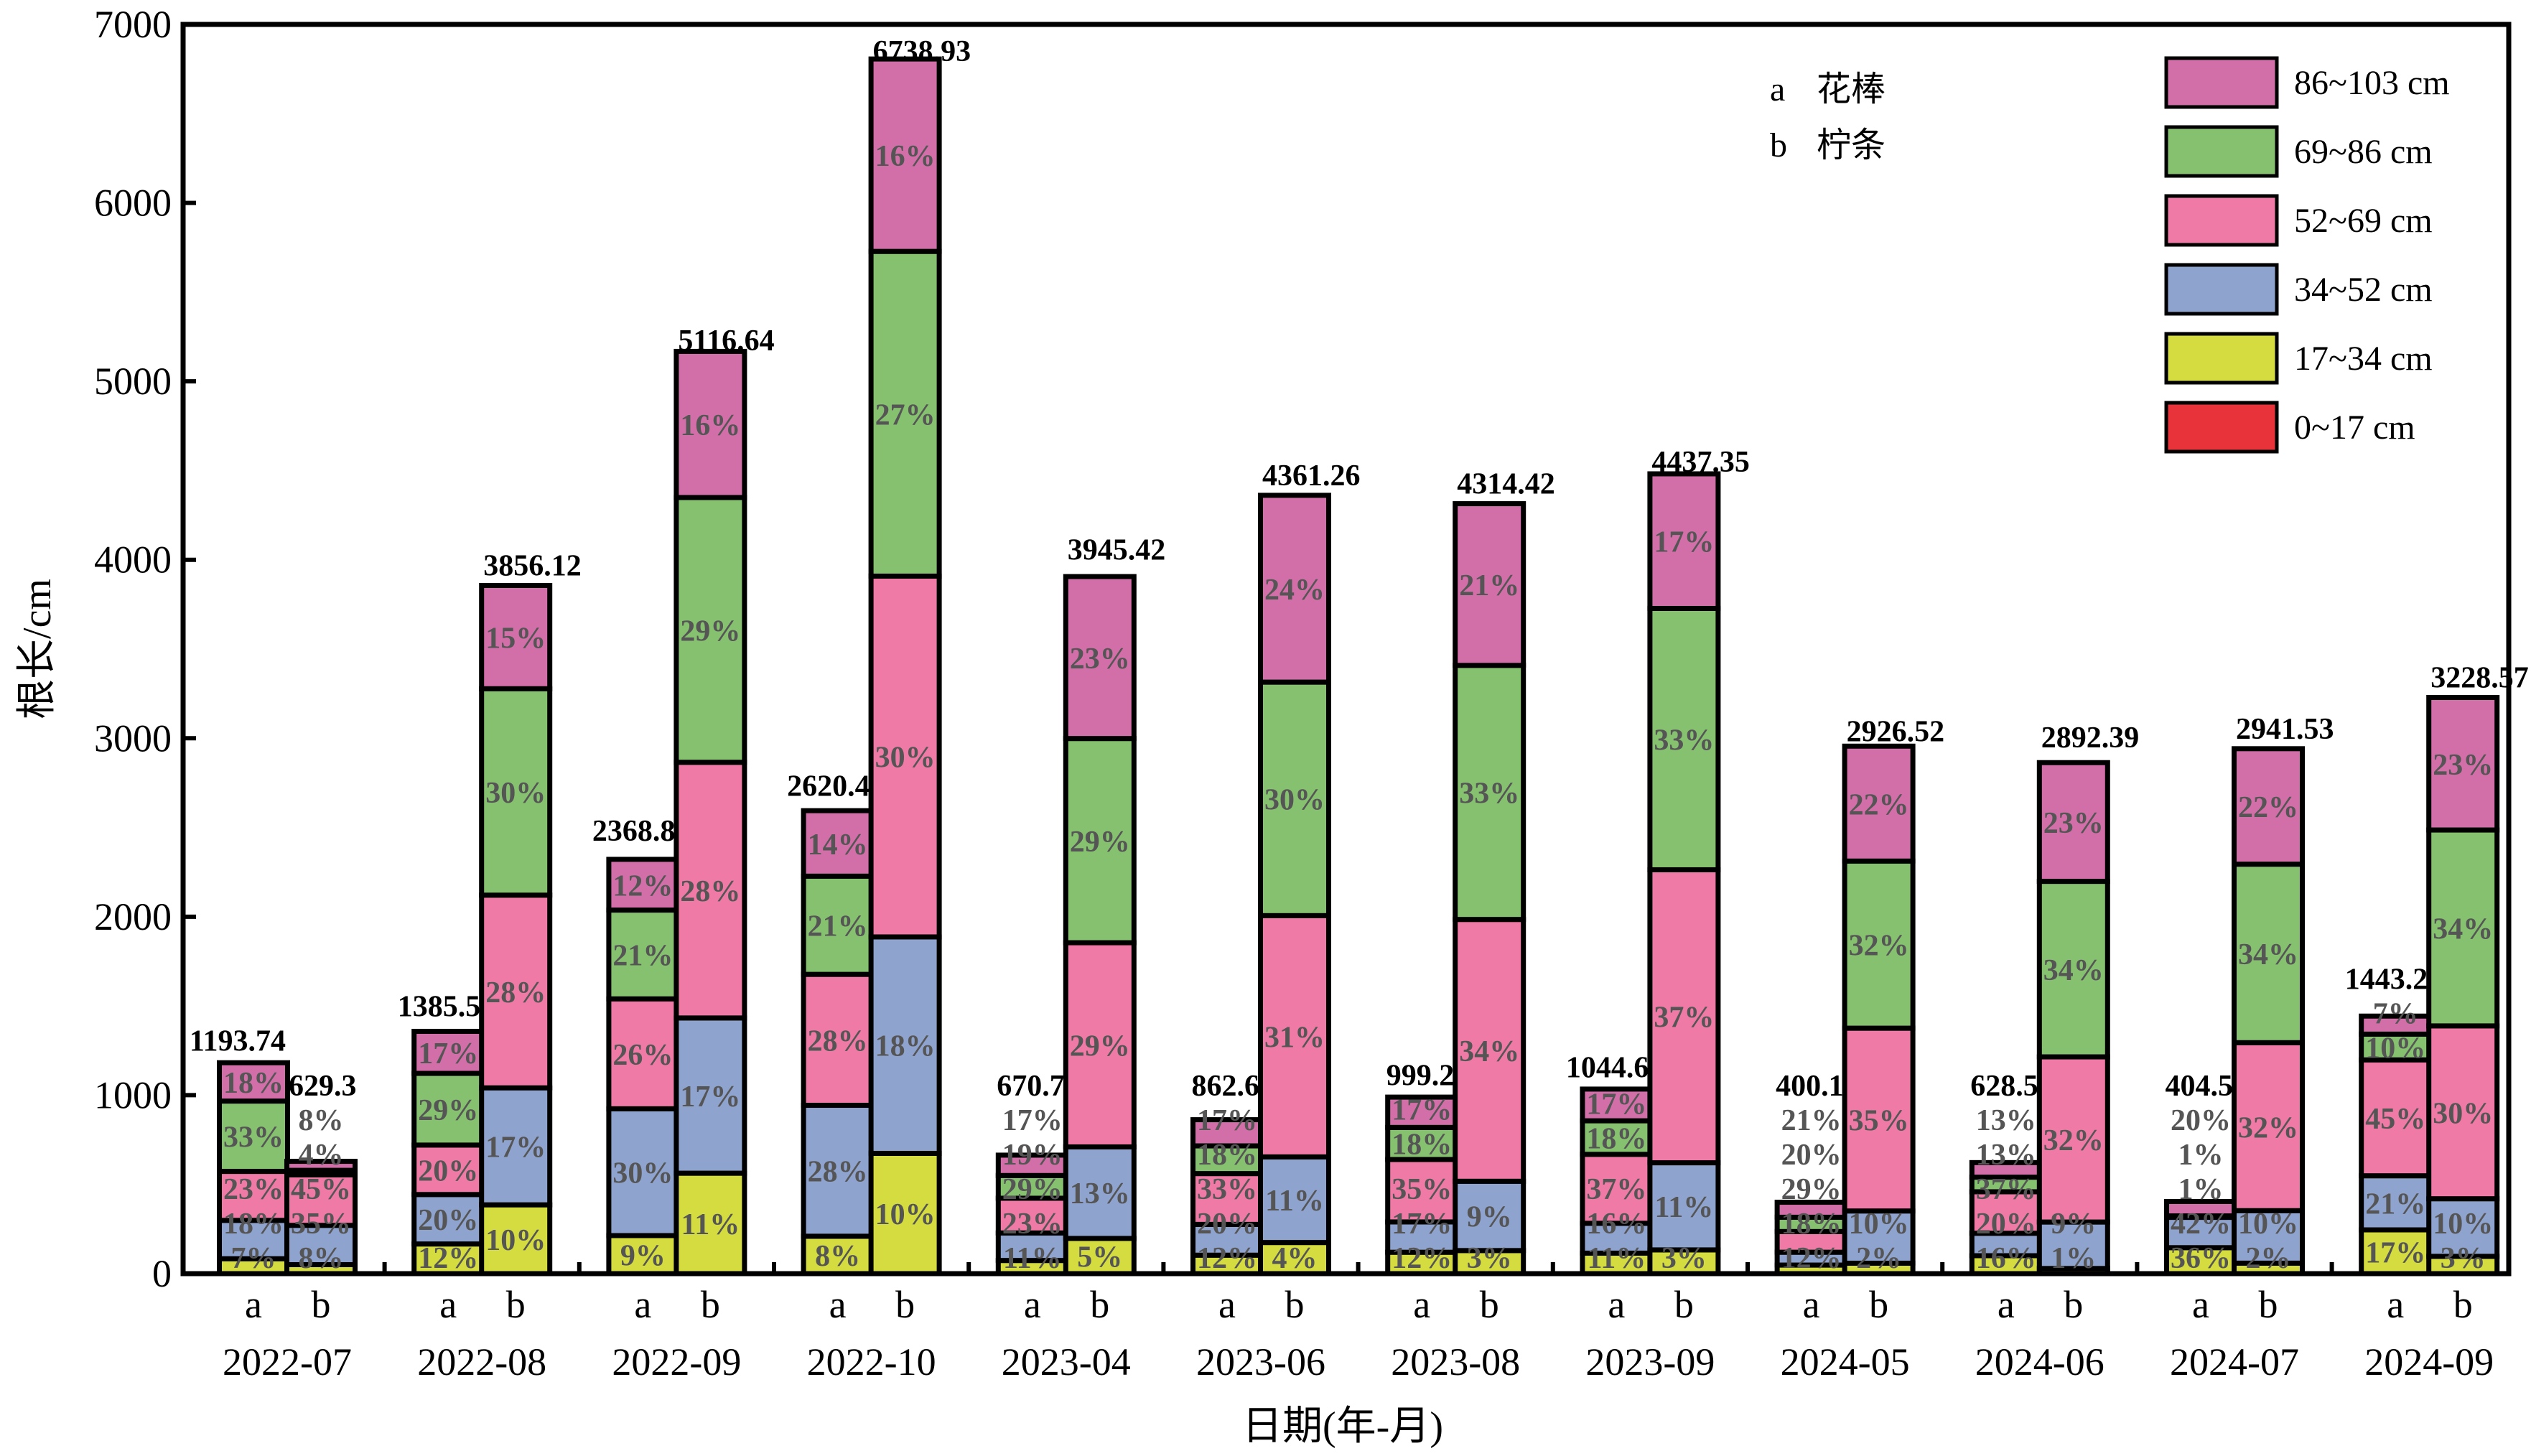  I want to click on species-key: a, so click(1778, 89).